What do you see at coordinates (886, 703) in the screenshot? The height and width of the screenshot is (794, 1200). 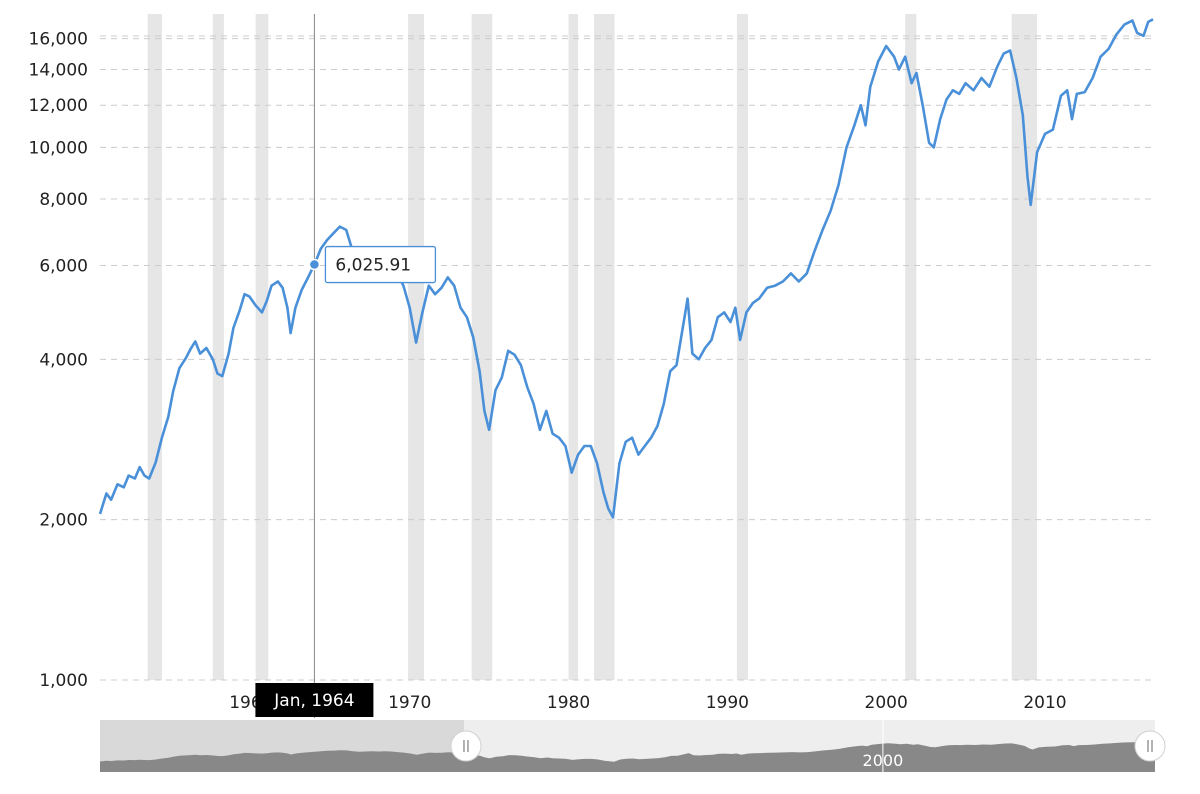 I see `x-tick-label: 2000` at bounding box center [886, 703].